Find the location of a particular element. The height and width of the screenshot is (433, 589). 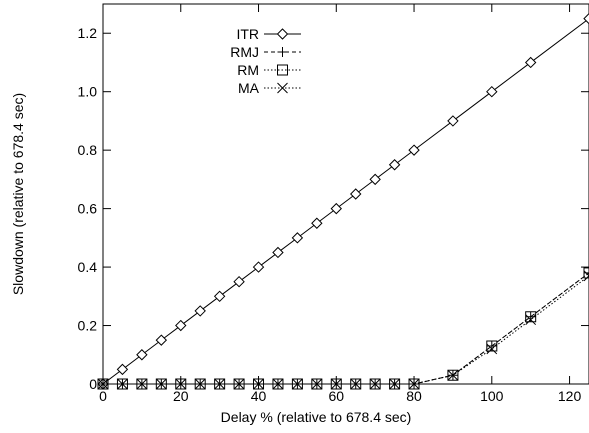

legend-item: RMJ is located at coordinates (265, 52).